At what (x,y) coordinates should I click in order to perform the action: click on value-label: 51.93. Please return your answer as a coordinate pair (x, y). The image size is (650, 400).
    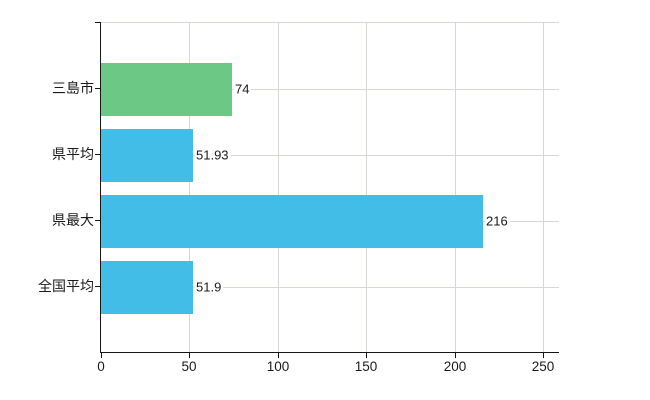
    Looking at the image, I should click on (213, 155).